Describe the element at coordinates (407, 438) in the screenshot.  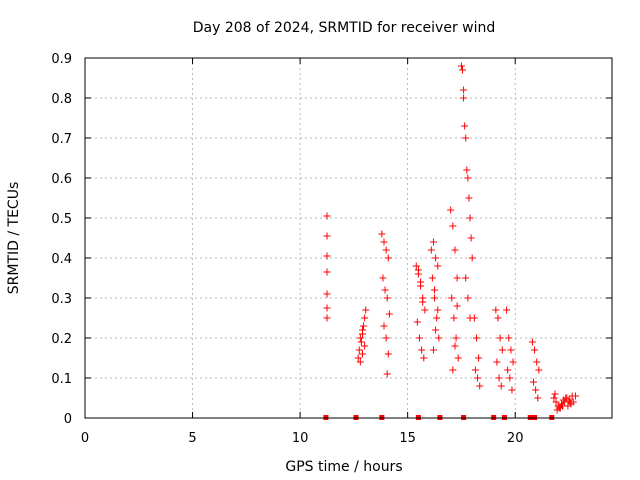
I see `x-tick-label: 15` at that location.